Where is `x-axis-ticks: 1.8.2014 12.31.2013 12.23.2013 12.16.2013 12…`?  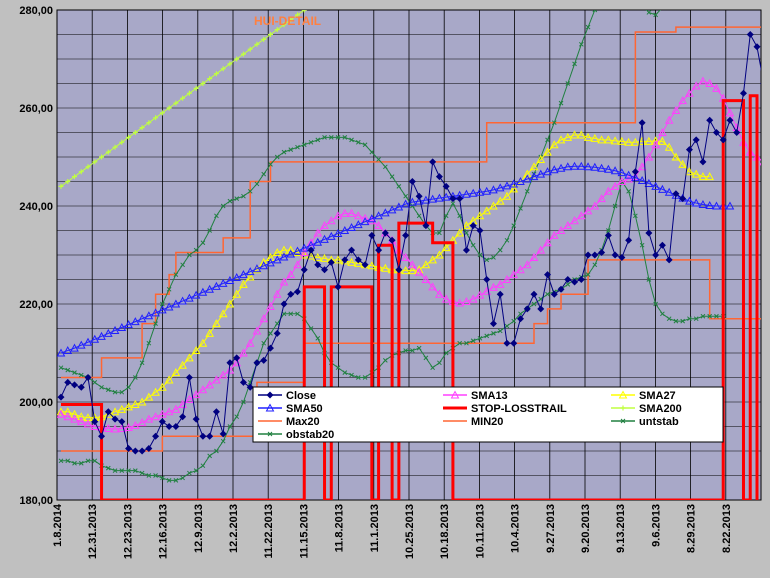 x-axis-ticks: 1.8.2014 12.31.2013 12.23.2013 12.16.2013 12… is located at coordinates (392, 531).